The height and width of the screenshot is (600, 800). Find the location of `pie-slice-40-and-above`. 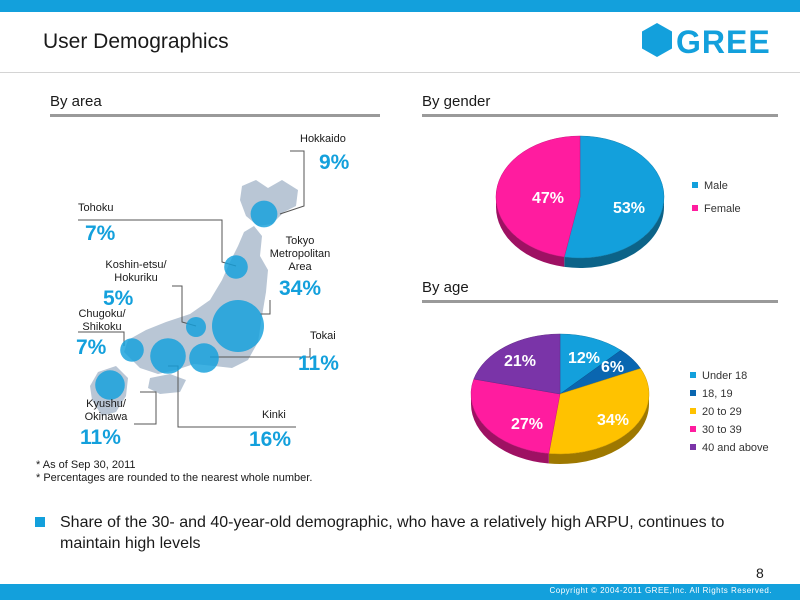

pie-slice-40-and-above is located at coordinates (517, 364).